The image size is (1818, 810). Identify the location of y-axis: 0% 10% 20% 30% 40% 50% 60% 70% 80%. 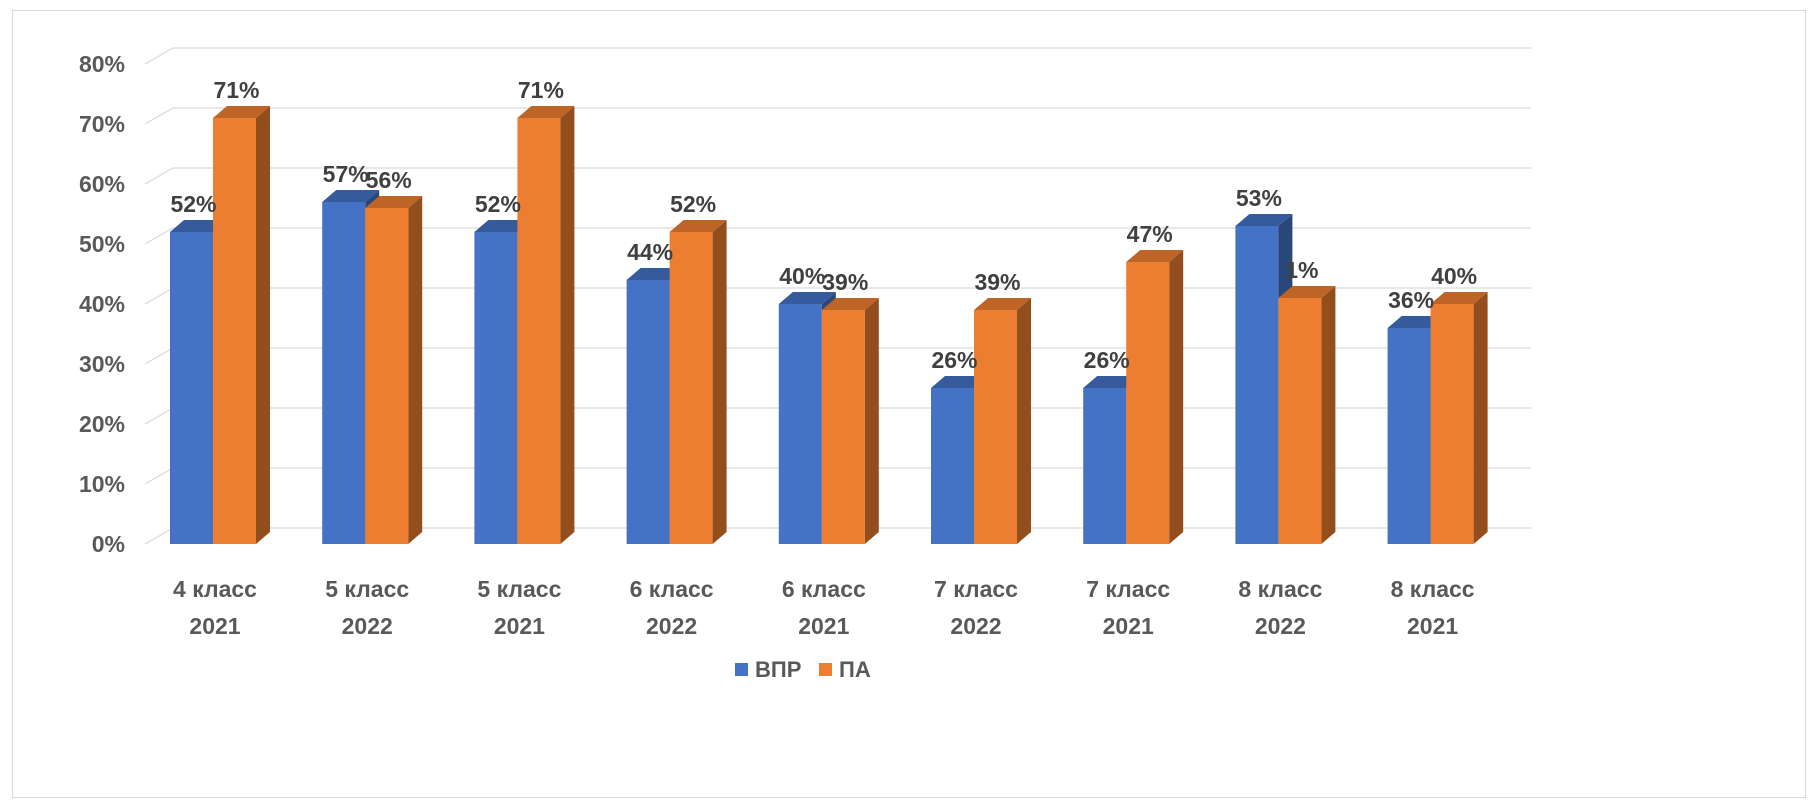
(102, 304).